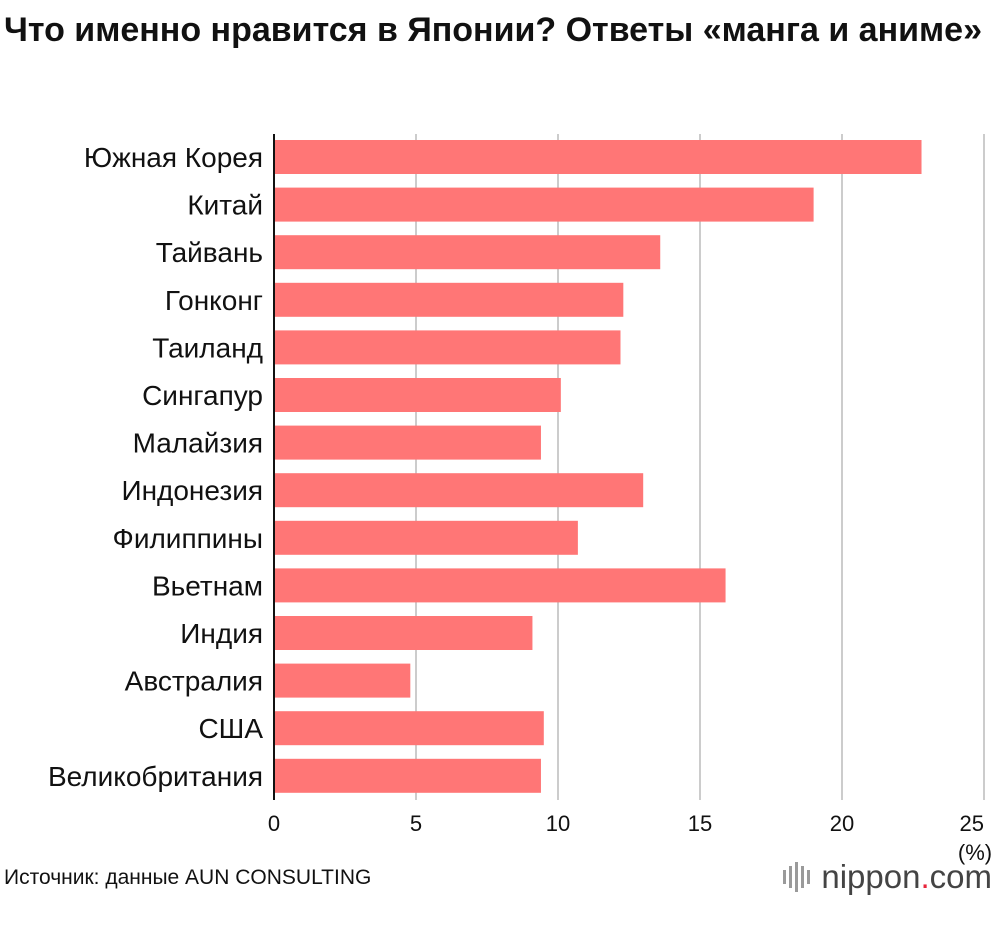 The image size is (1000, 928). What do you see at coordinates (700, 823) in the screenshot?
I see `x-tick-label: 15` at bounding box center [700, 823].